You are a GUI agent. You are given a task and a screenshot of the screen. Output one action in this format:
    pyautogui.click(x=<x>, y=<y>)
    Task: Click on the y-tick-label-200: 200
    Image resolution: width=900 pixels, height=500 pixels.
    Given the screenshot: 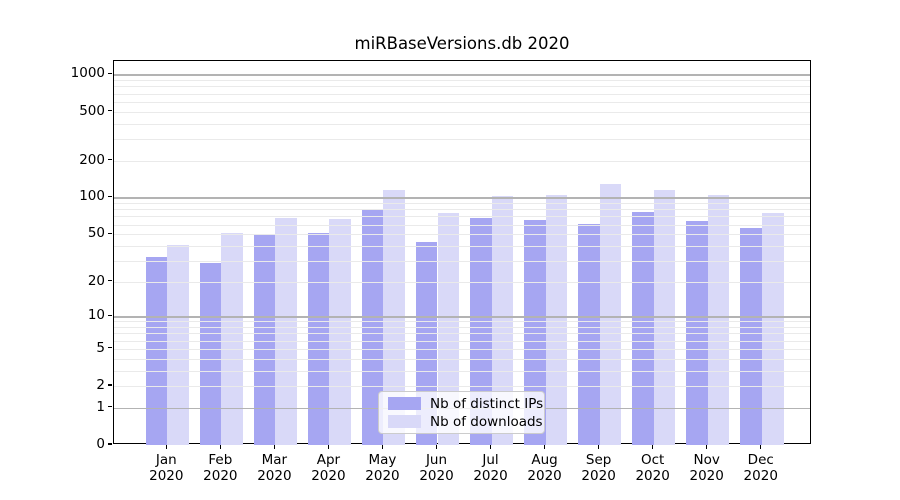 What is the action you would take?
    pyautogui.click(x=92, y=159)
    